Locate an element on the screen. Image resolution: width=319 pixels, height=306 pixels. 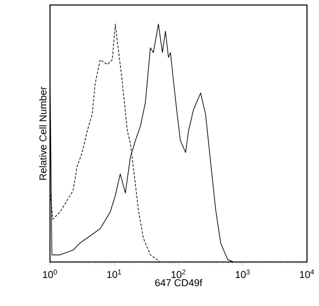
x-tick-label: 10$^{4}$ is located at coordinates (307, 274).